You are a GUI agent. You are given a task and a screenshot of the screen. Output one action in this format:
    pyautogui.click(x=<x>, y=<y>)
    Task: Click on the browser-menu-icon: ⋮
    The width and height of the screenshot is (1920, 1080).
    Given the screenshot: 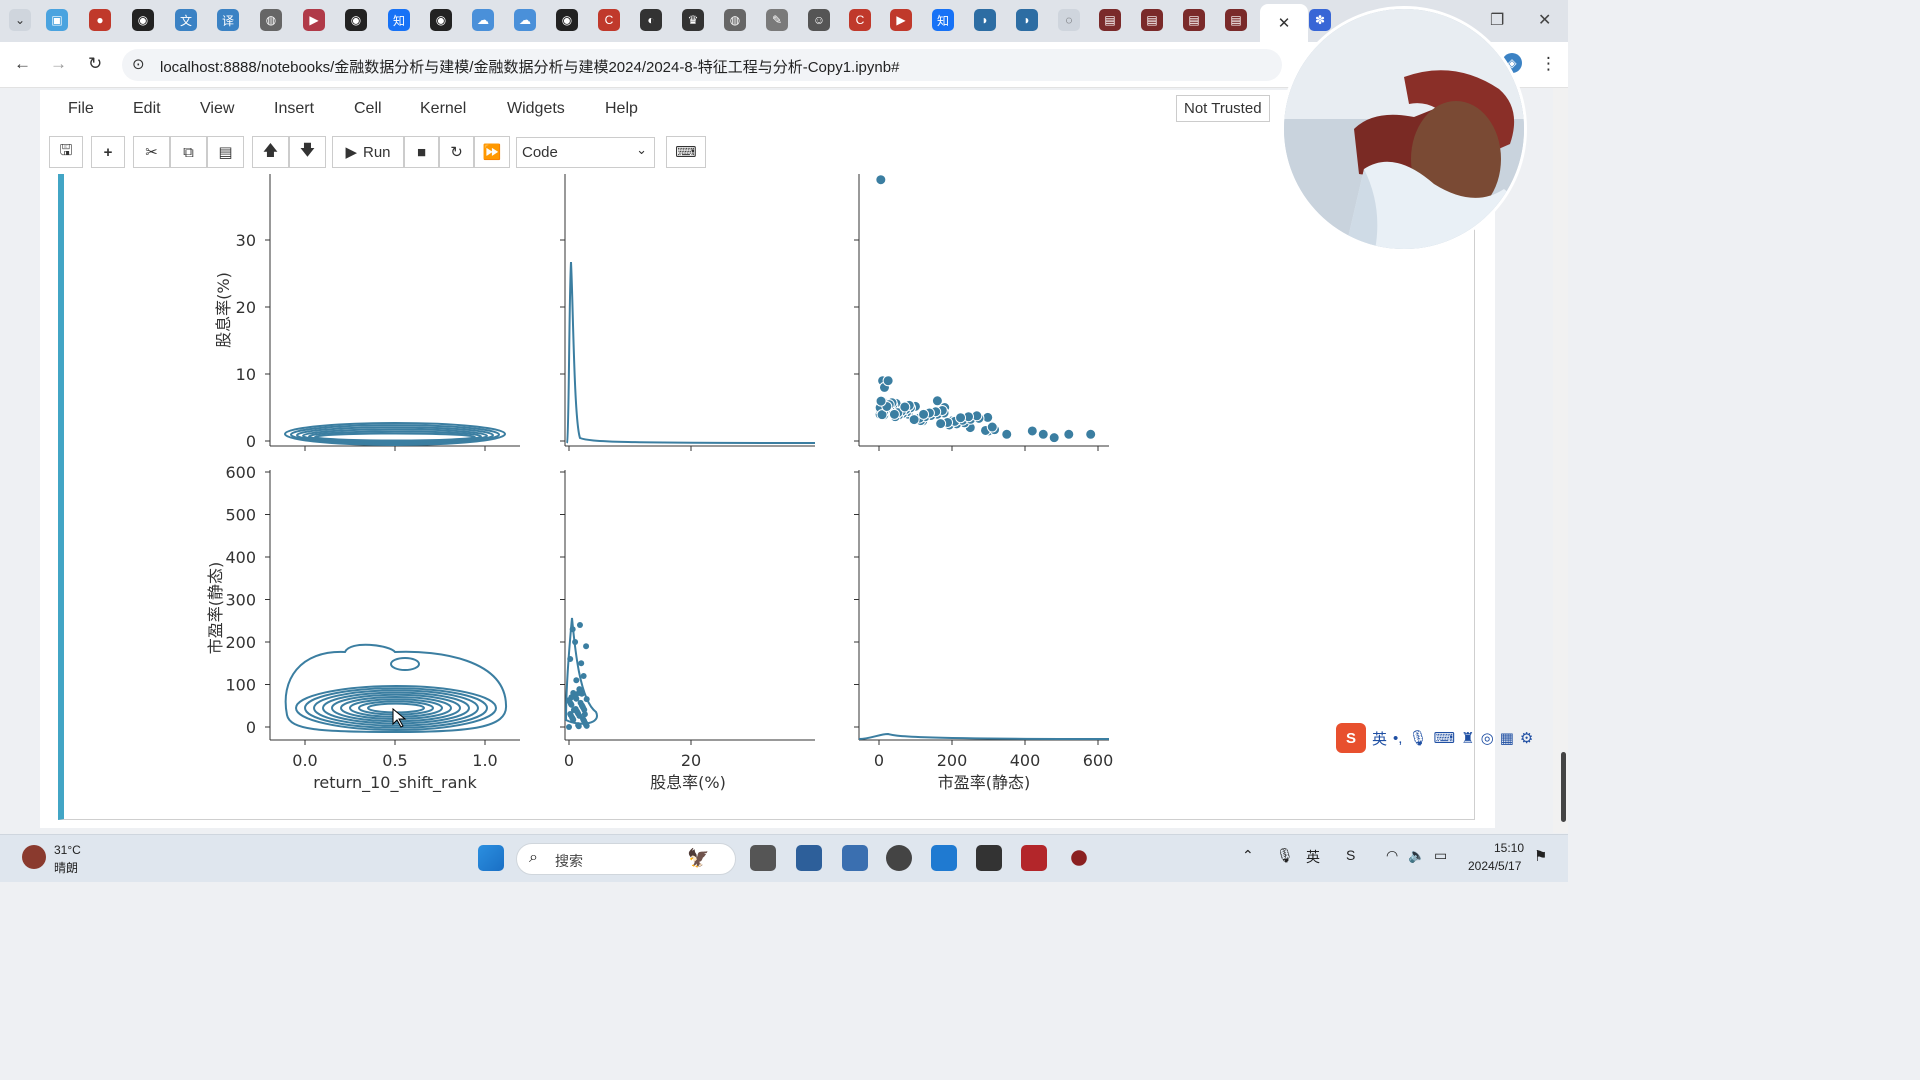 What is the action you would take?
    pyautogui.click(x=1548, y=63)
    